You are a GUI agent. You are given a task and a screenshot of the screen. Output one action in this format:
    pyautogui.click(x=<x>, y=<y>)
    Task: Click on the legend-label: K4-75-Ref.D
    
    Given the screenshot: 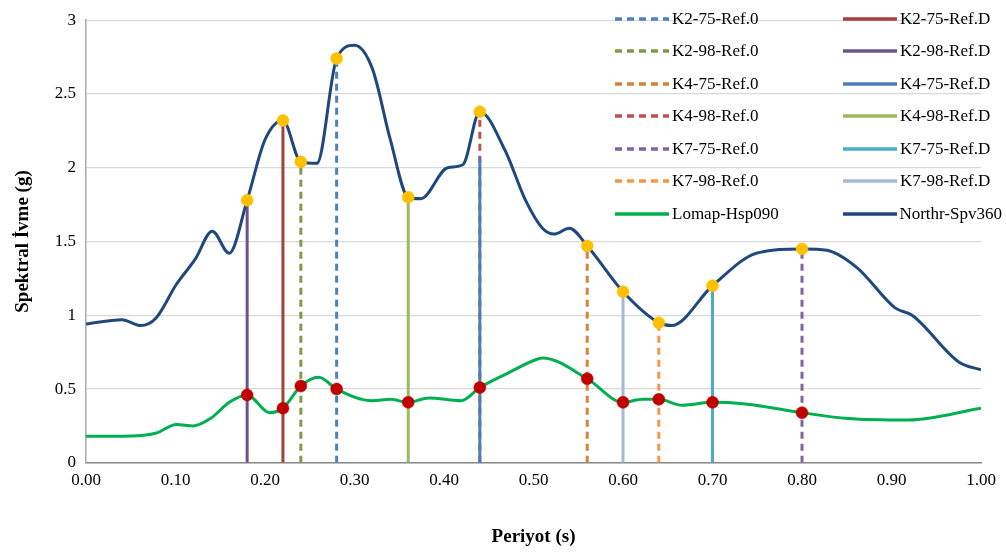 What is the action you would take?
    pyautogui.click(x=945, y=83)
    